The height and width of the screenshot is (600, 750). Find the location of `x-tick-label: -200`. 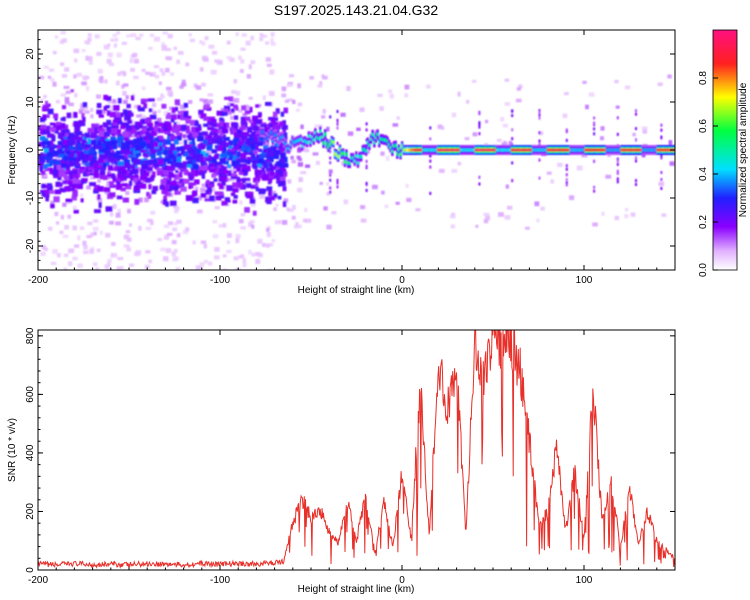

x-tick-label: -200 is located at coordinates (38, 580).